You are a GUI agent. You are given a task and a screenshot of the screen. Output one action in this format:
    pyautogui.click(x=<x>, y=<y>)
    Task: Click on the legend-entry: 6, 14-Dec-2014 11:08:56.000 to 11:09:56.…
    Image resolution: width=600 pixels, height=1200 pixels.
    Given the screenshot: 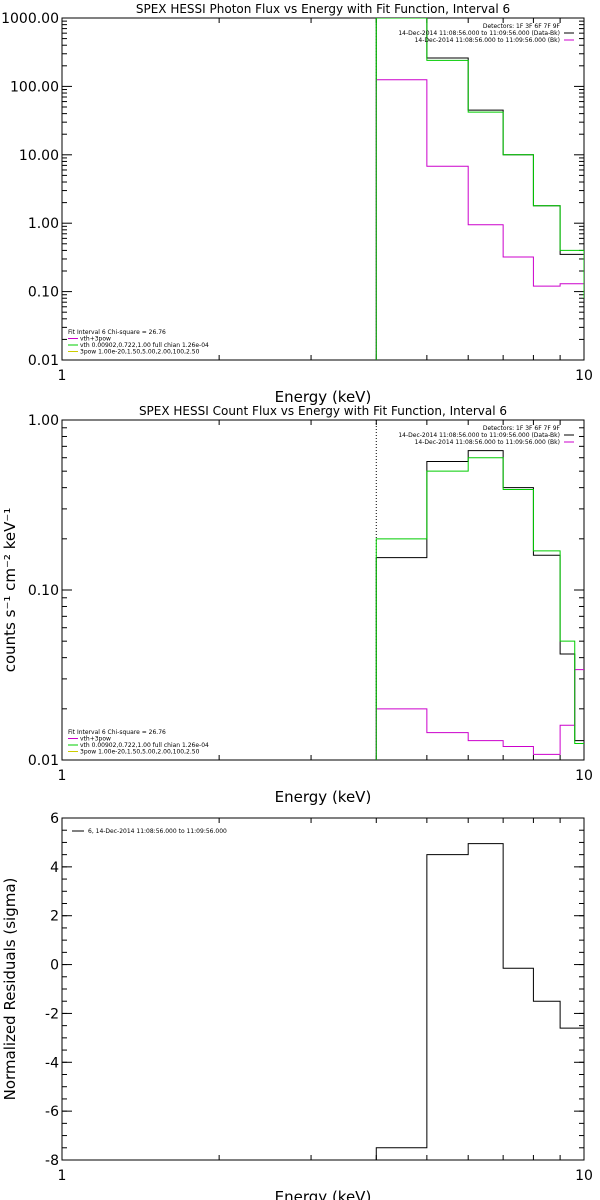 What is the action you would take?
    pyautogui.click(x=157, y=831)
    